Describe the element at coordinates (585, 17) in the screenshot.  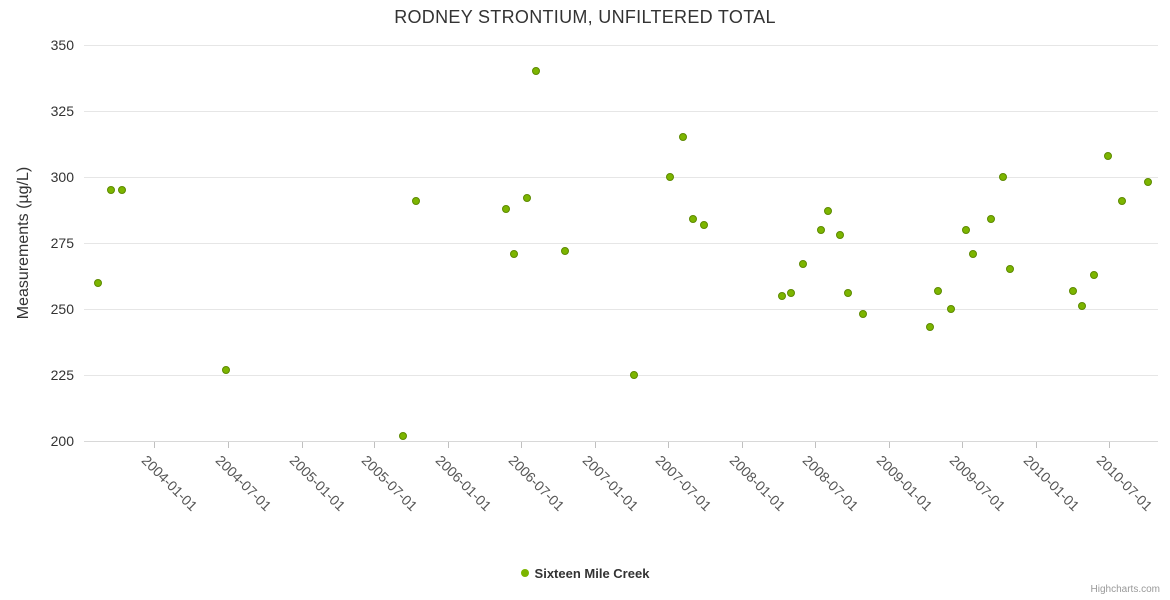
I see `chart-title: RODNEY STRONTIUM, UNFILTERED TOTAL` at that location.